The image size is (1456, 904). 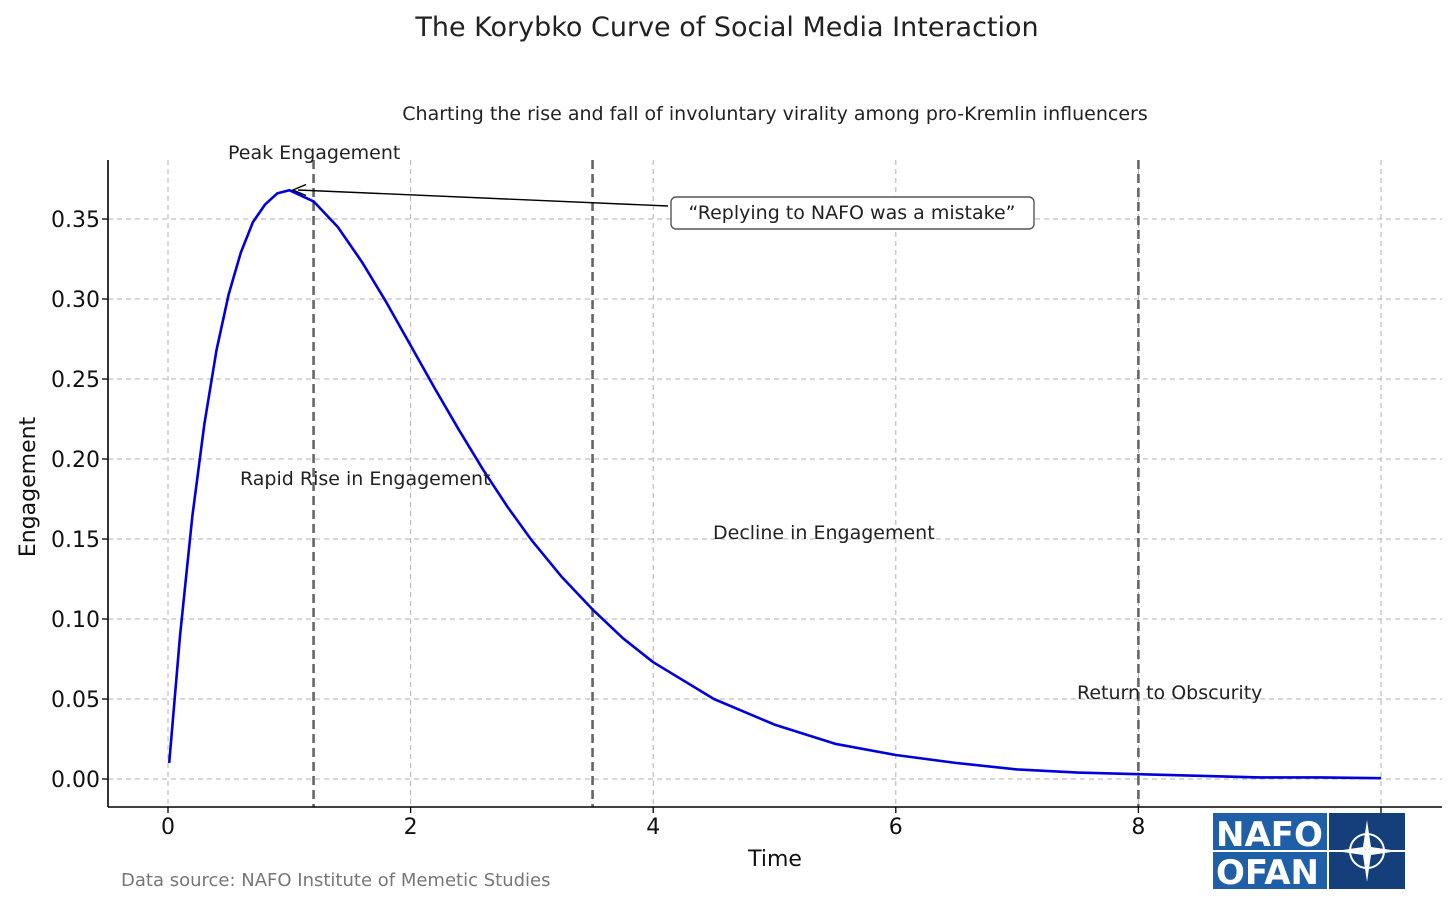 What do you see at coordinates (75, 460) in the screenshot?
I see `y-tick-label: 0.20` at bounding box center [75, 460].